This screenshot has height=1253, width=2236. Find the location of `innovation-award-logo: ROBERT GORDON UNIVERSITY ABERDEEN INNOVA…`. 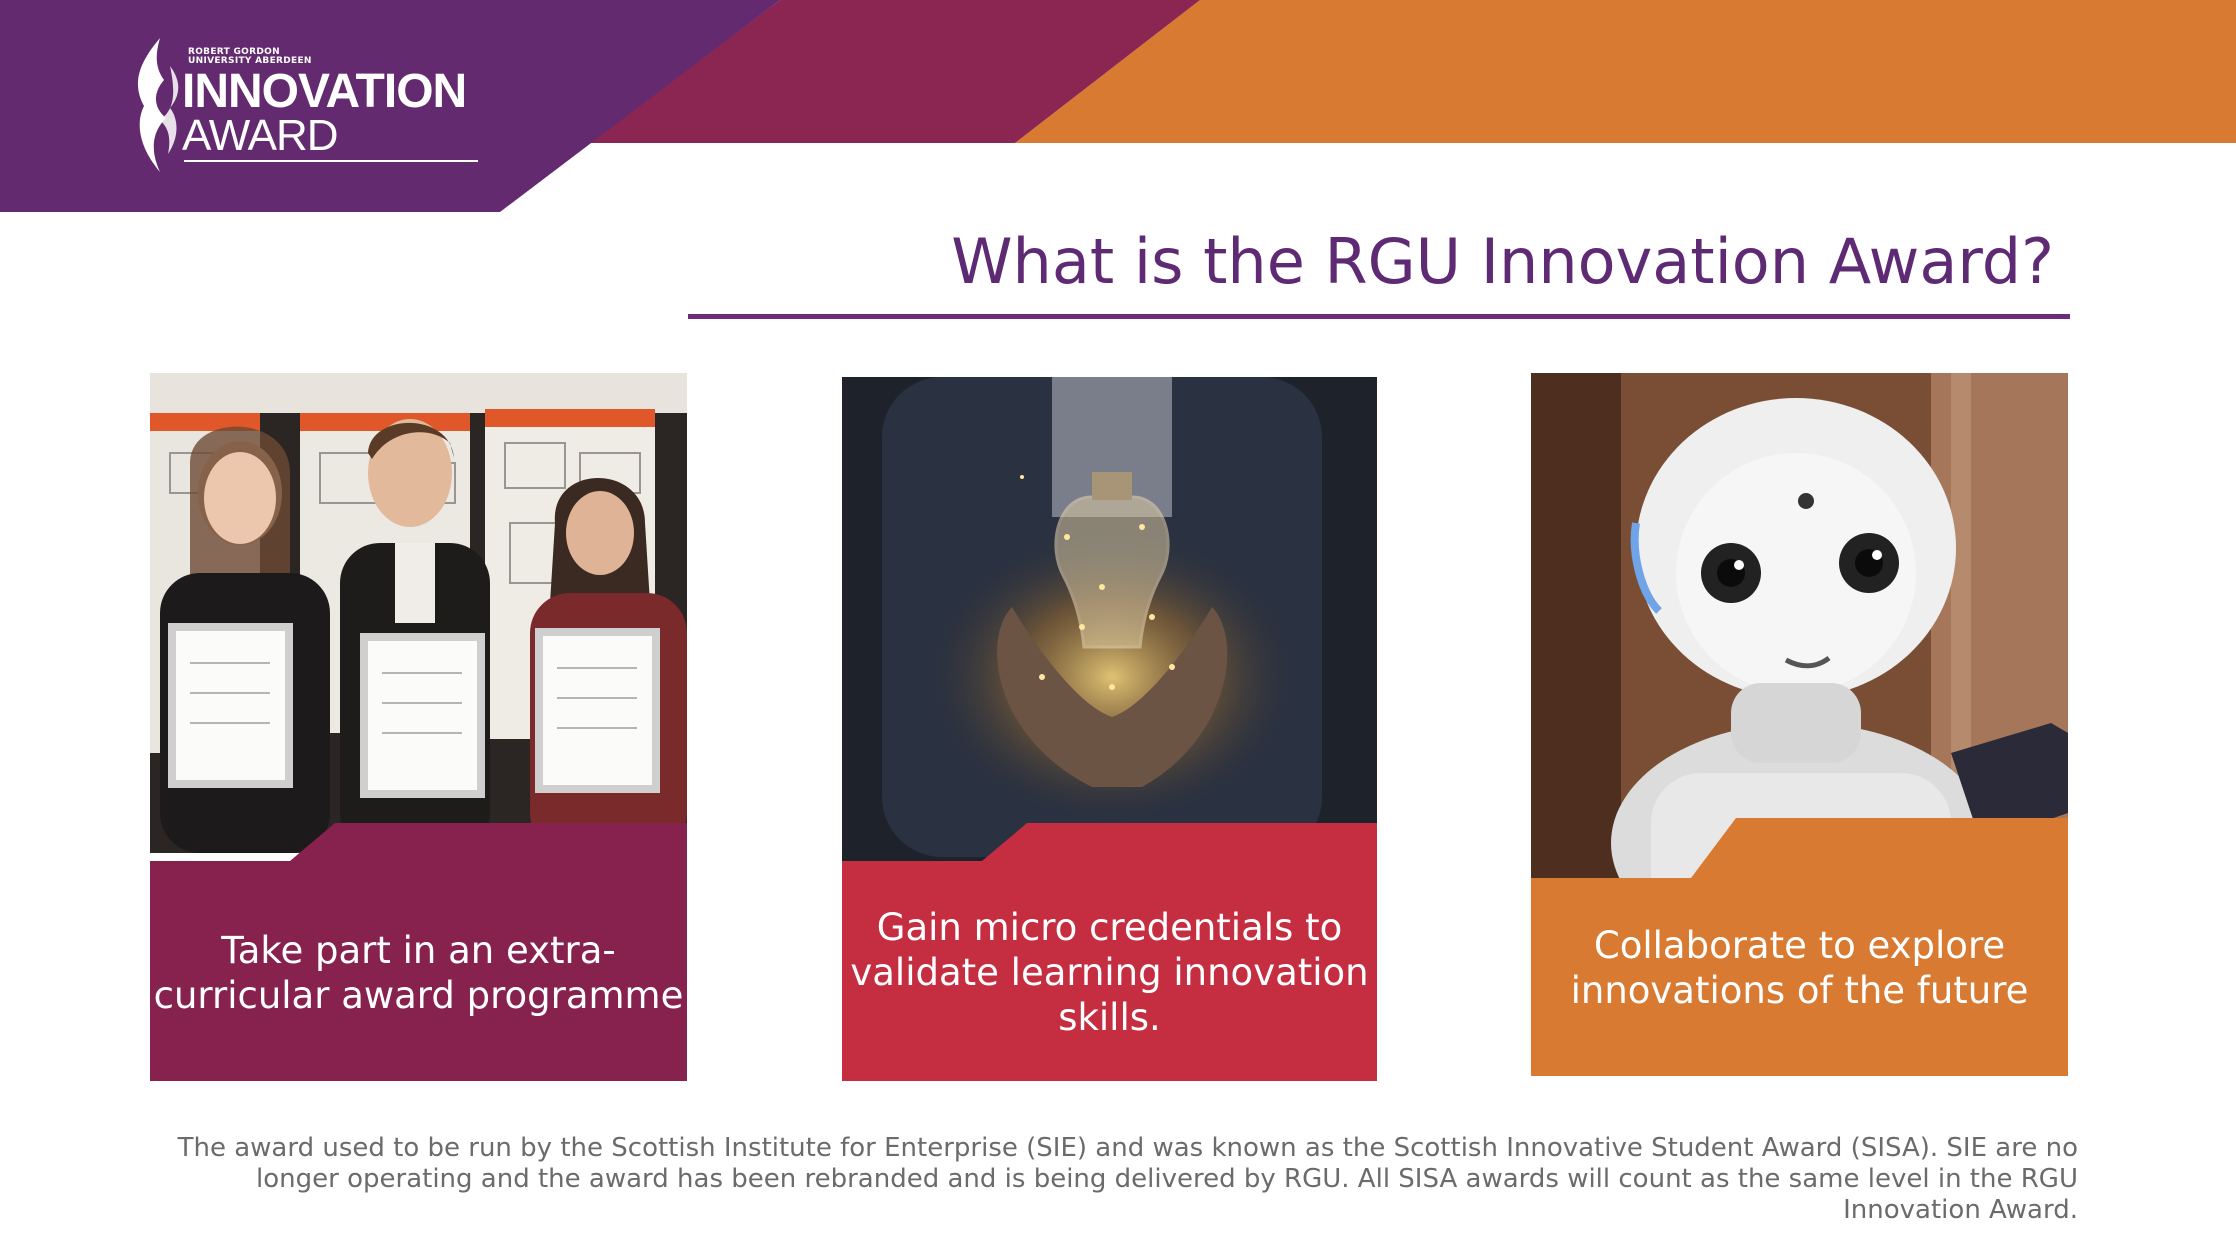

innovation-award-logo: ROBERT GORDON UNIVERSITY ABERDEEN INNOVA… is located at coordinates (310, 102).